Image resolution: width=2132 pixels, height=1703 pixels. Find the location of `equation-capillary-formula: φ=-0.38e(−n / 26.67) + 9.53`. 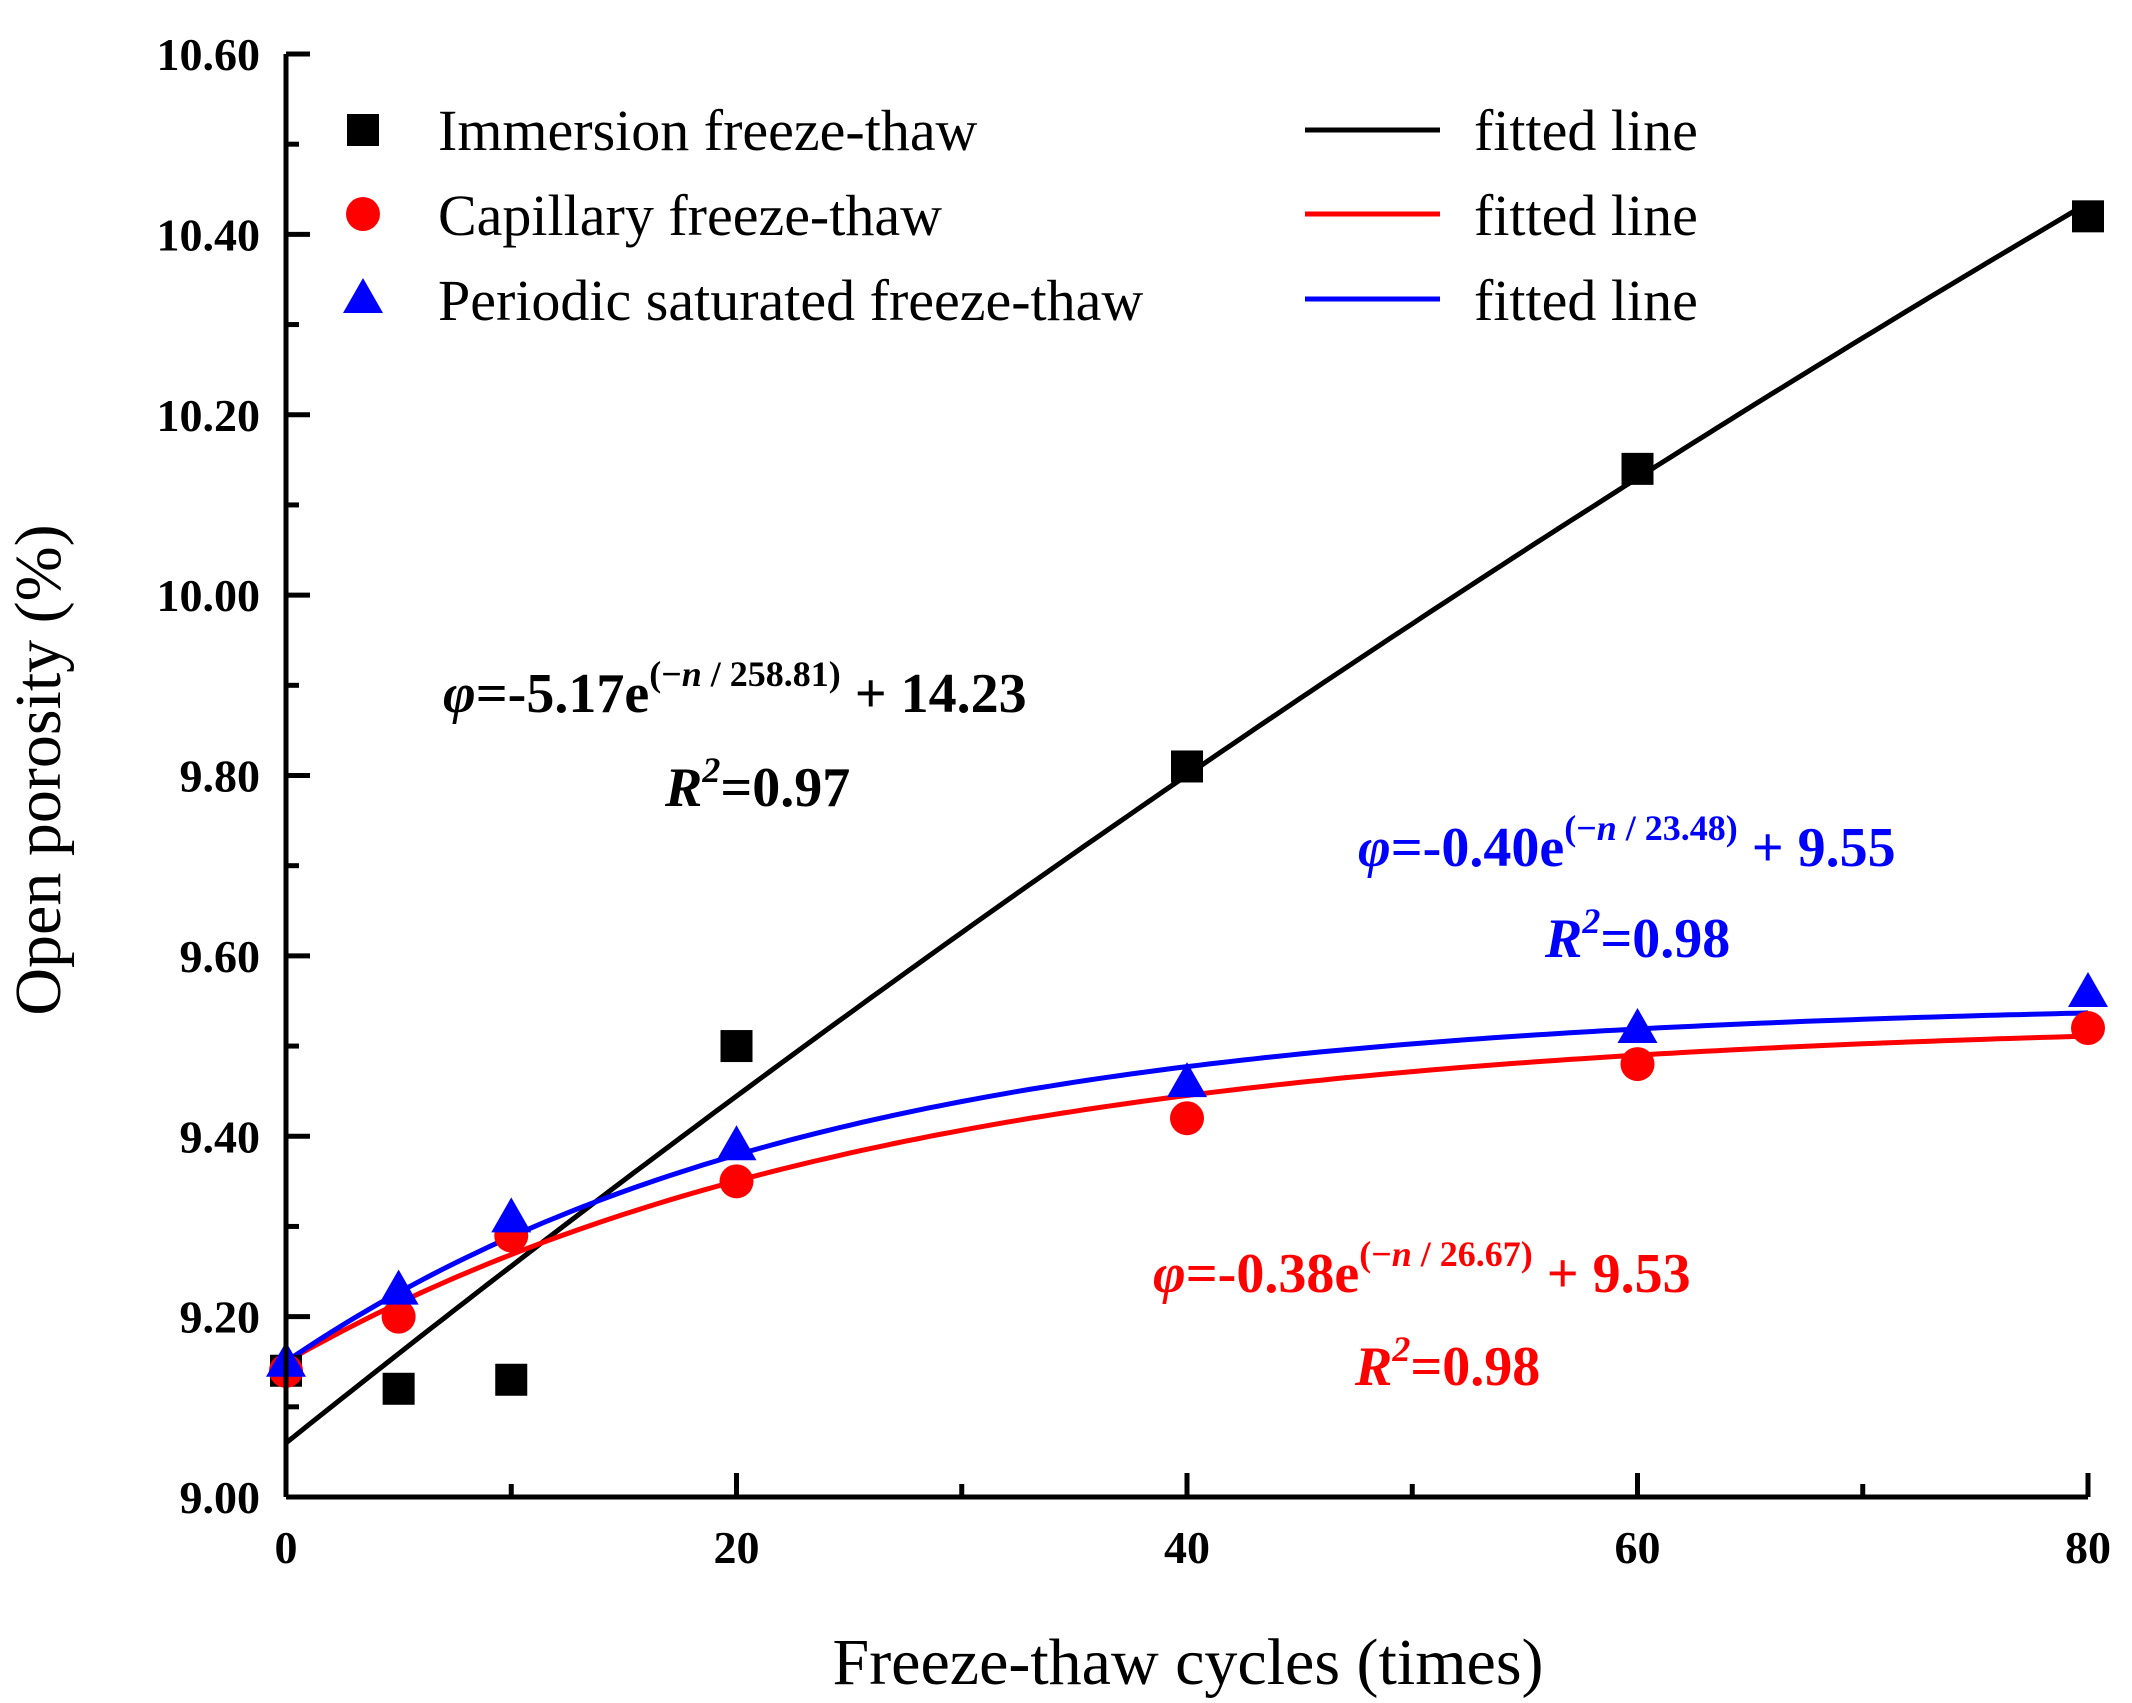

equation-capillary-formula: φ=-0.38e(−n / 26.67) + 9.53 is located at coordinates (1422, 1269).